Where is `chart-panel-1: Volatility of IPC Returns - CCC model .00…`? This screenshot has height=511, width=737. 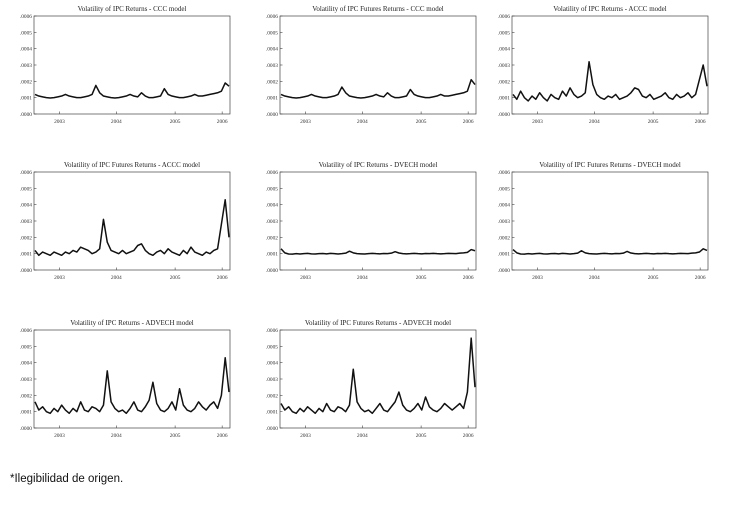
chart-panel-1: Volatility of IPC Returns - CCC model .00… is located at coordinates (128, 77).